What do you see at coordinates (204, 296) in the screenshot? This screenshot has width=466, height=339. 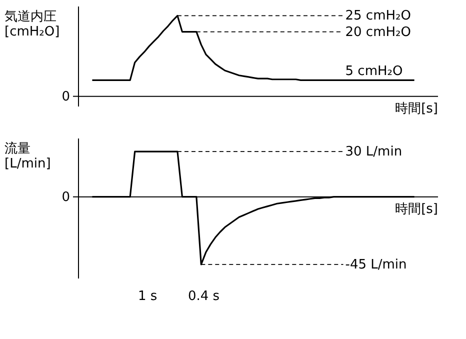 I see `text: 0.4 s` at bounding box center [204, 296].